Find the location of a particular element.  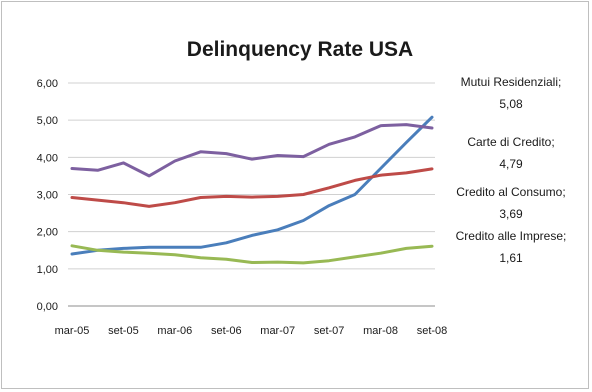

x-tick-label: mar-05 is located at coordinates (72, 331).